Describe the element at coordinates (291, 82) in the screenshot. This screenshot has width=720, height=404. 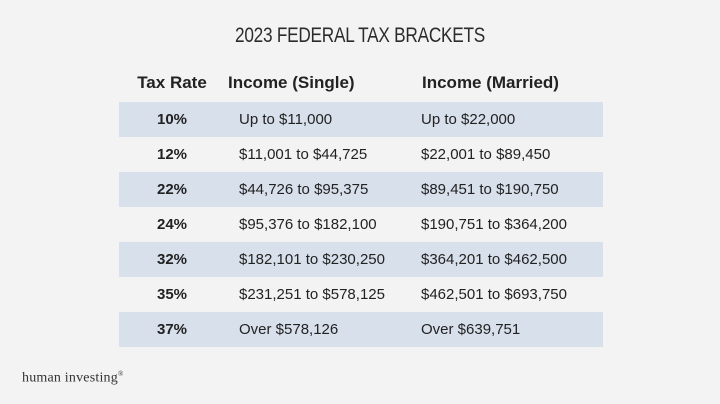
I see `header-income-single: Income (Single)` at that location.